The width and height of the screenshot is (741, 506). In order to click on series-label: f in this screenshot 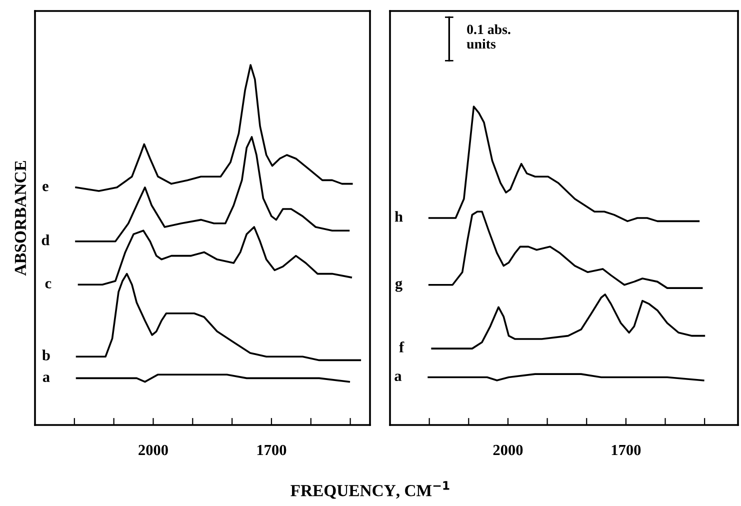, I will do `click(401, 346)`.